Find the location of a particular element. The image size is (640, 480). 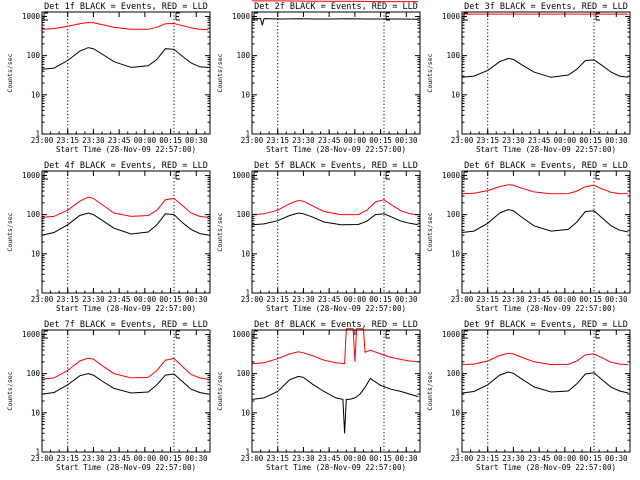

panel-title: Det 6f BLACK = Events, RED = LLD is located at coordinates (546, 166).